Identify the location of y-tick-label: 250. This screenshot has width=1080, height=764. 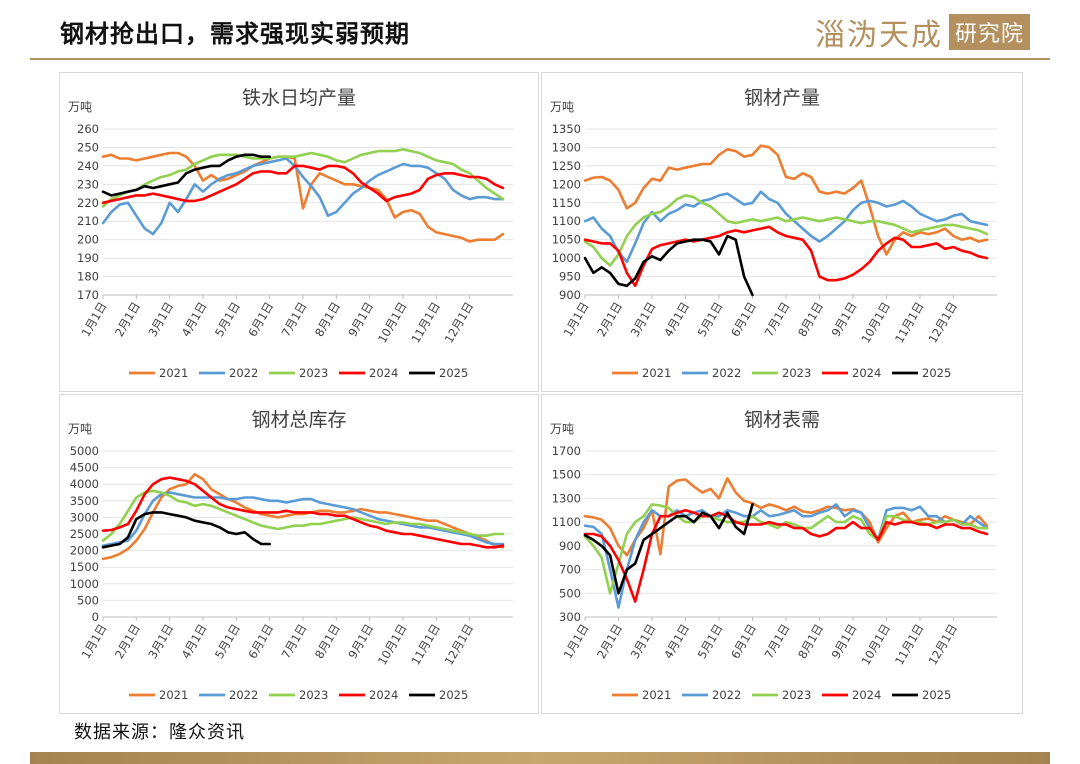
(88, 147).